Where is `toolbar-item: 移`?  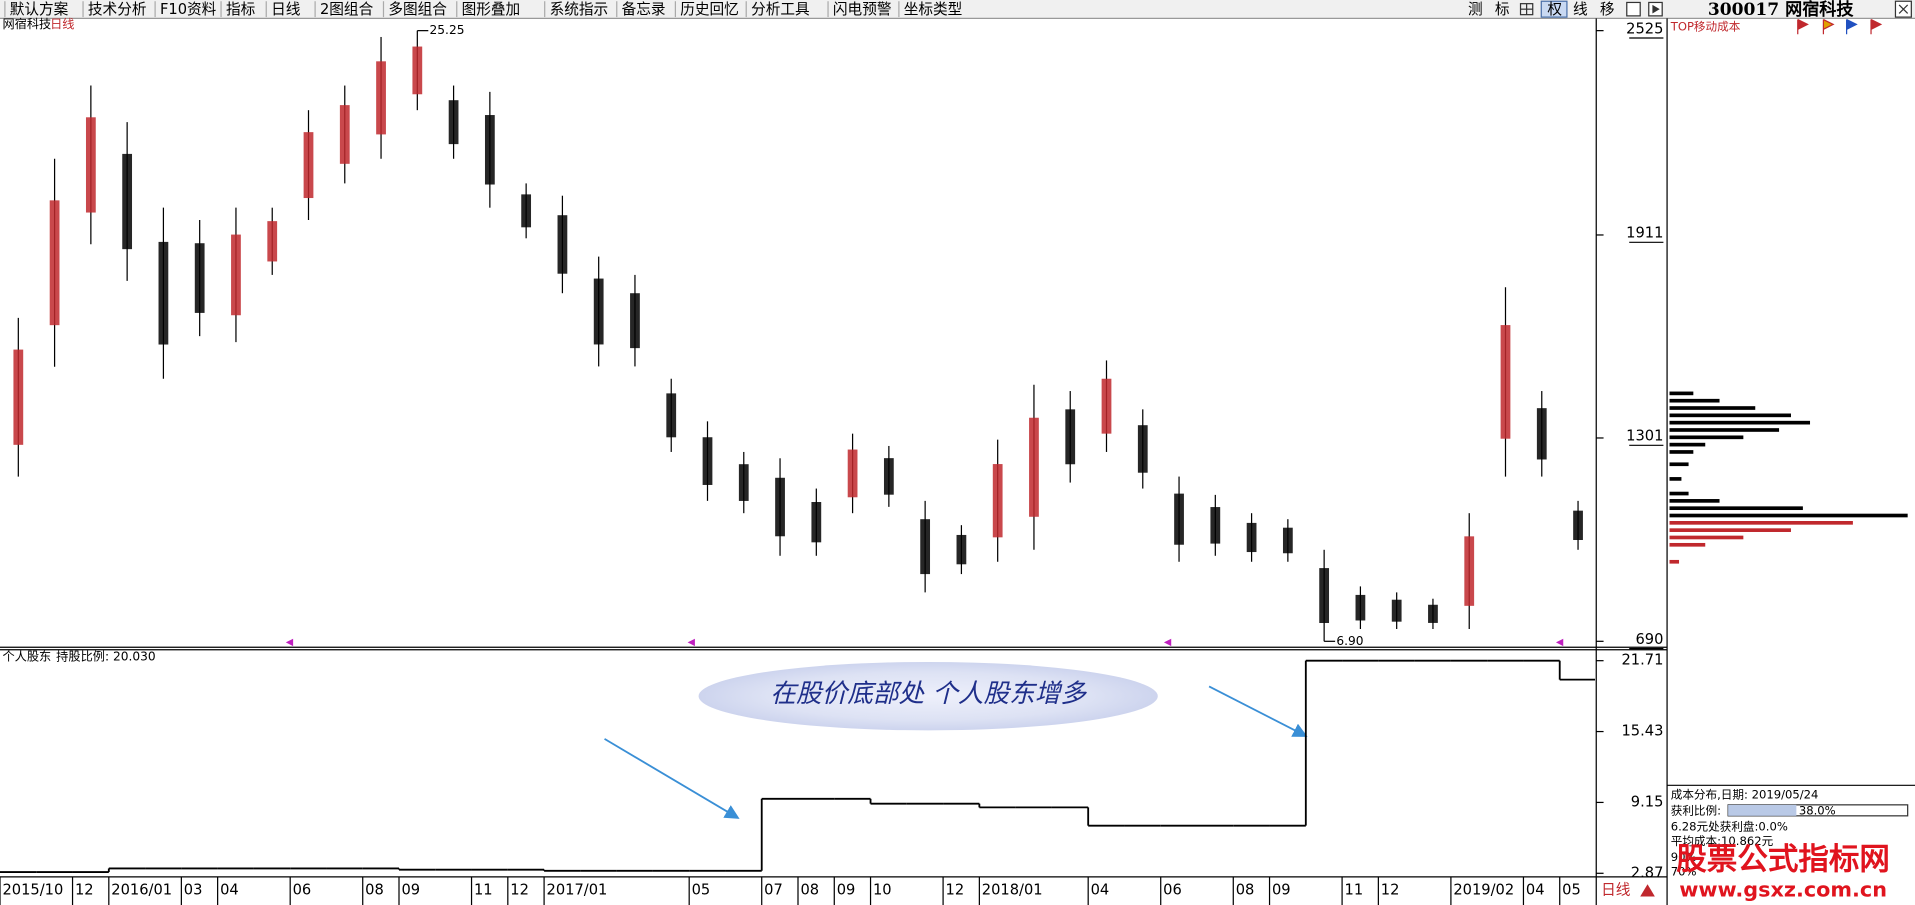 toolbar-item: 移 is located at coordinates (1607, 9).